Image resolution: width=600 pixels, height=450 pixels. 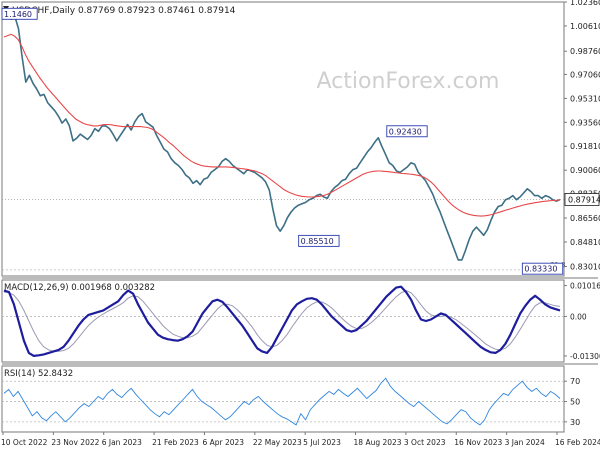 I want to click on annotation-label: 0.83330, so click(x=540, y=269).